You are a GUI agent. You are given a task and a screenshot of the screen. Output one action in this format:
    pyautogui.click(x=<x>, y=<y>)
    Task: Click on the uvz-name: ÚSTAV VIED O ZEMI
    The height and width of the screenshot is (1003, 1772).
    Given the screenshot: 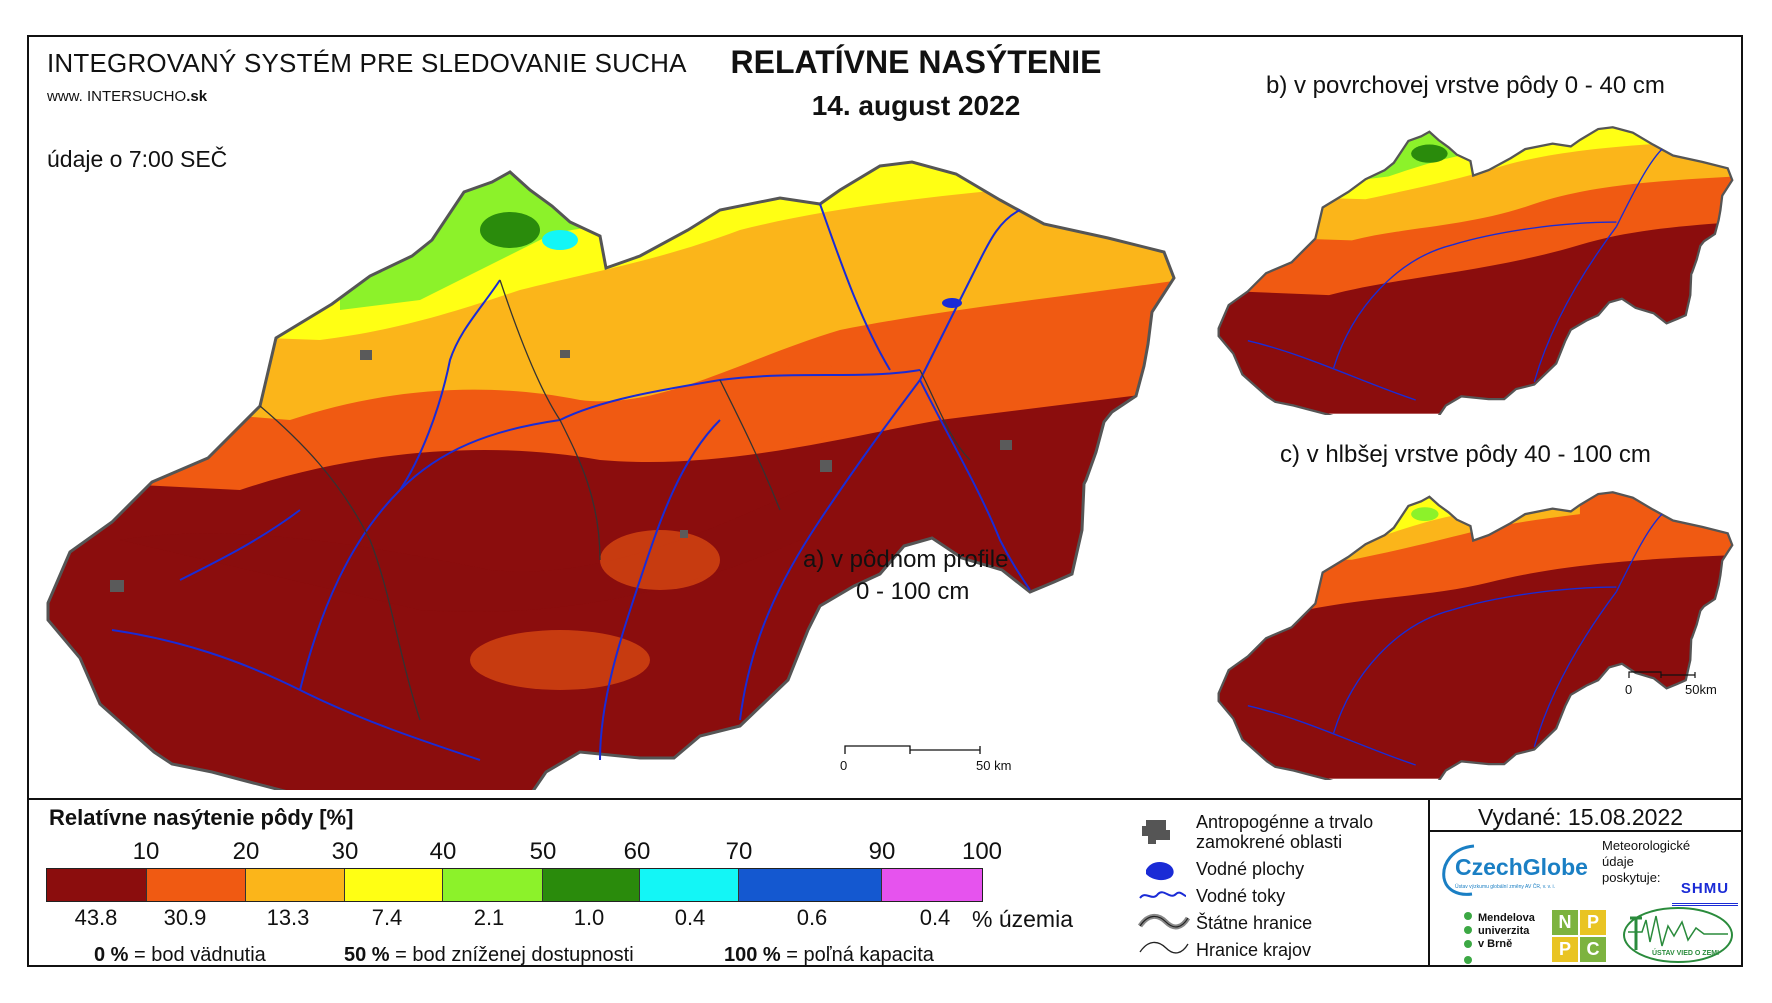 What is the action you would take?
    pyautogui.click(x=1686, y=953)
    